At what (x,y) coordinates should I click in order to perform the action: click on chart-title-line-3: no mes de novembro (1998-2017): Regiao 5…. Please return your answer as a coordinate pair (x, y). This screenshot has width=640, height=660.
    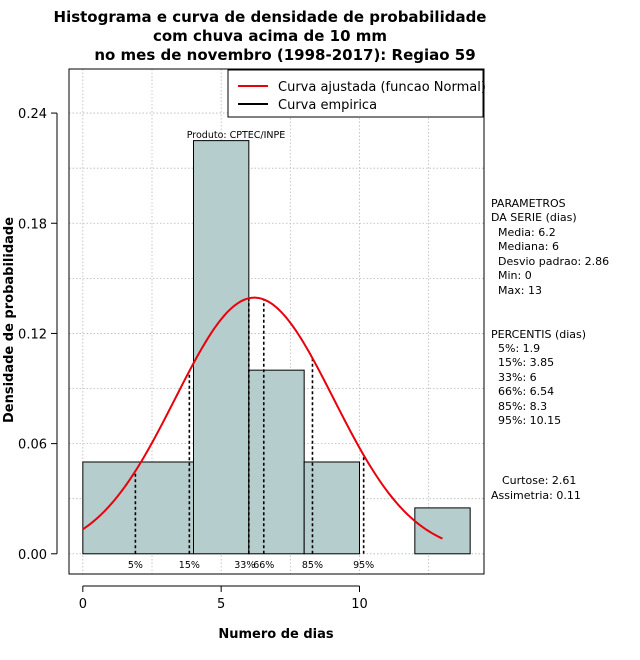
    Looking at the image, I should click on (284, 55).